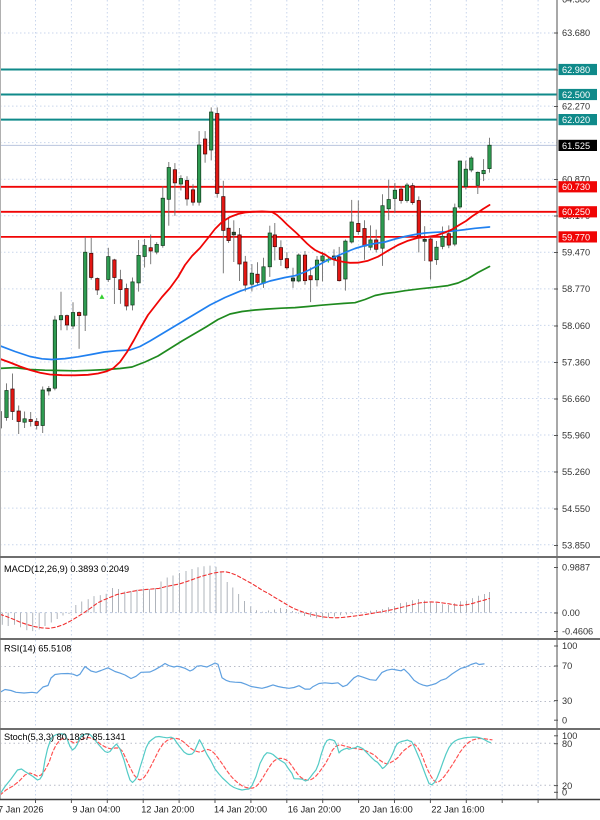  I want to click on svg-text: 57.360, so click(576, 363).